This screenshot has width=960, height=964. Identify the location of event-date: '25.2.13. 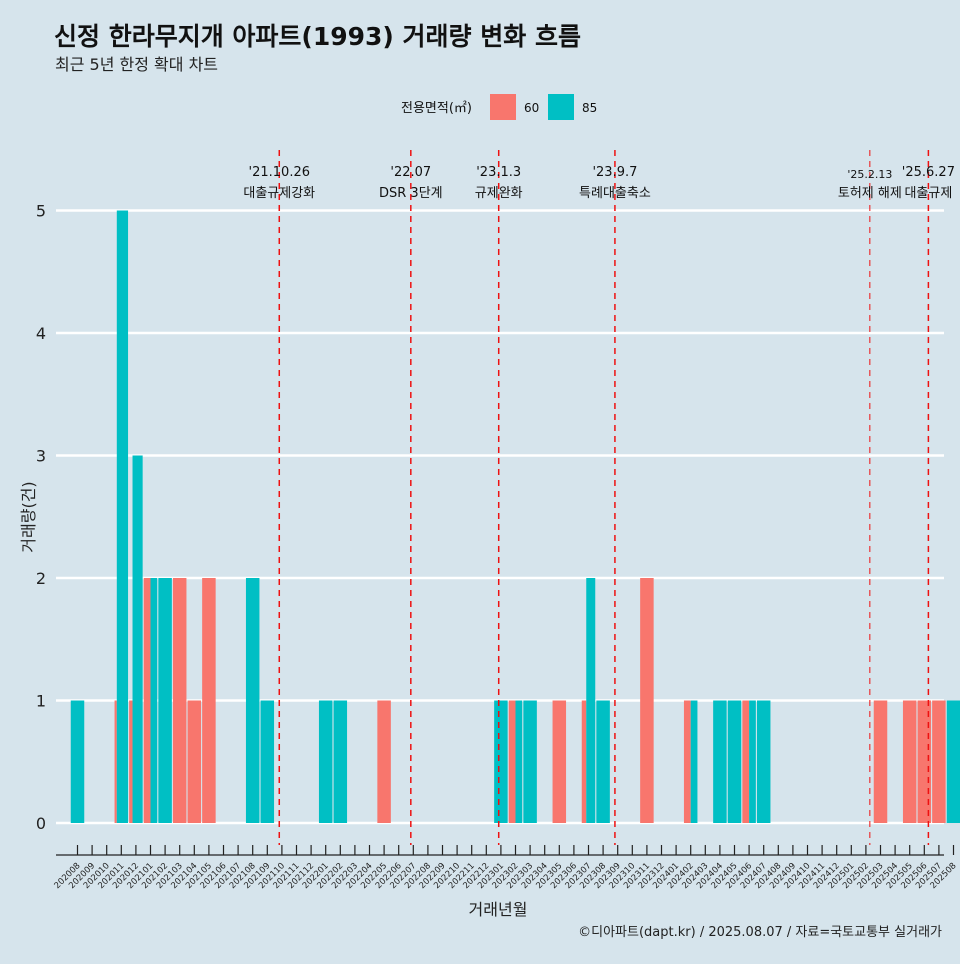
(869, 174).